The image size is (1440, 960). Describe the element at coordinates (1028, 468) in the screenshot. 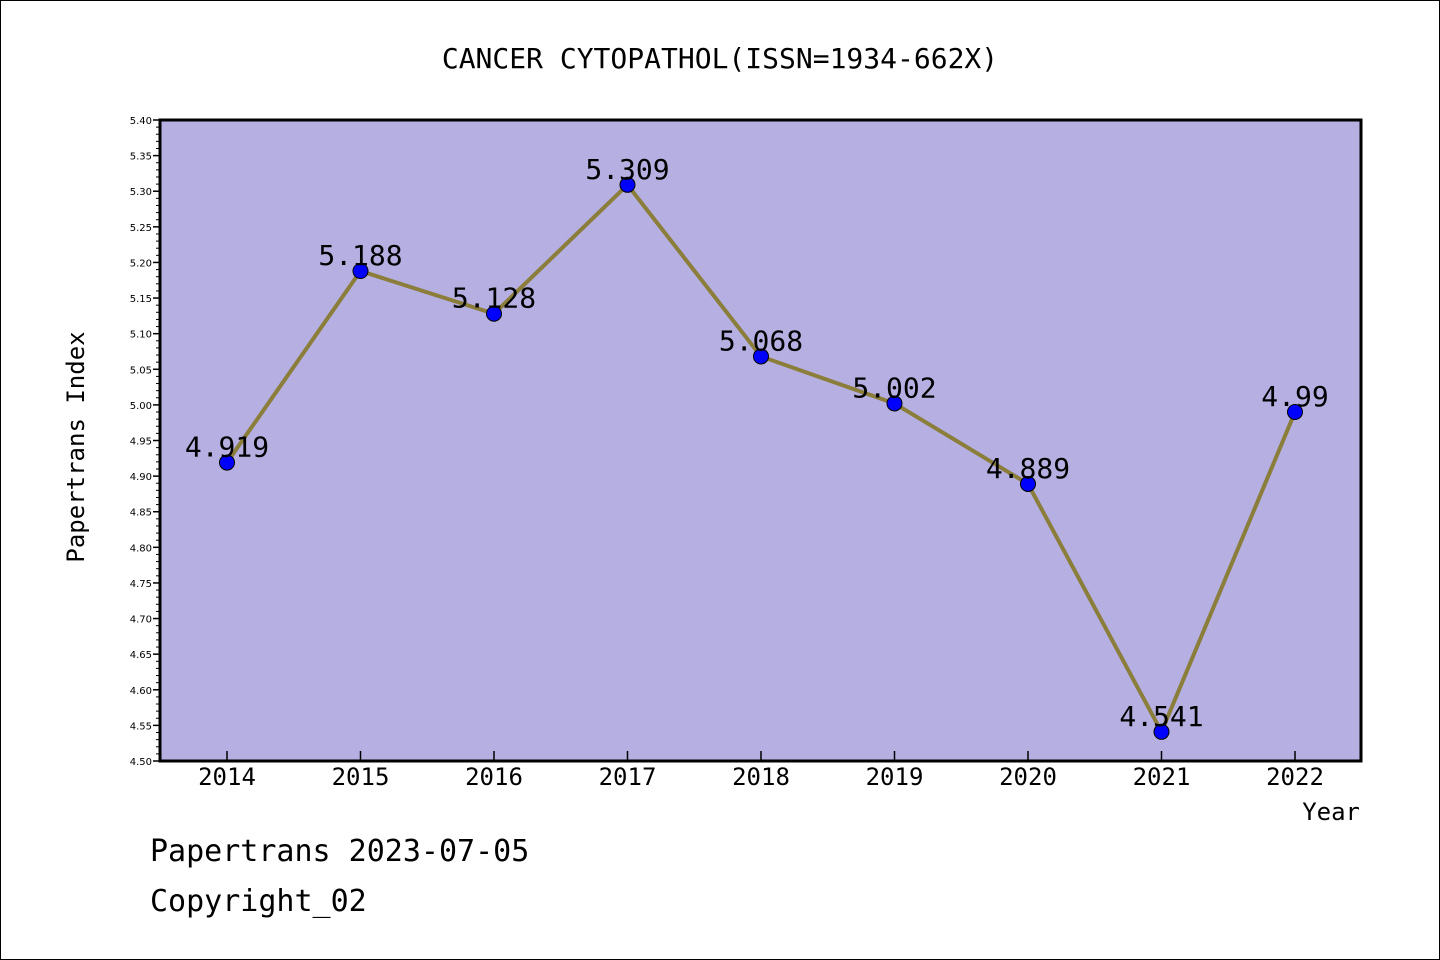

I see `data-label: 4.889` at that location.